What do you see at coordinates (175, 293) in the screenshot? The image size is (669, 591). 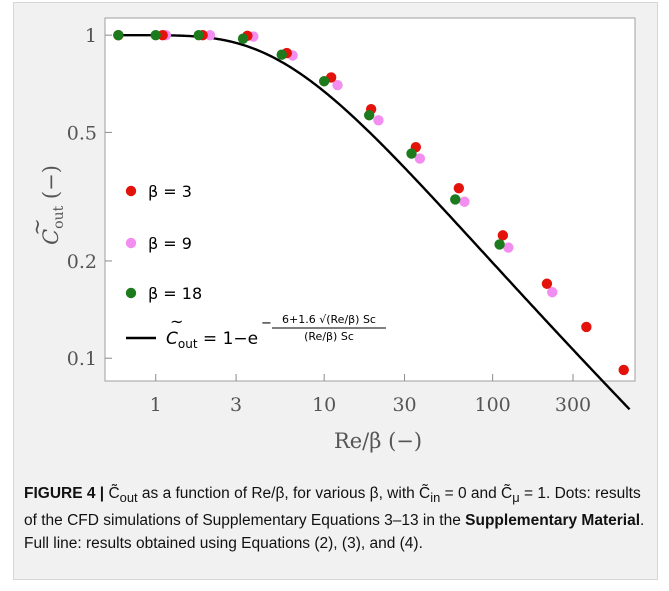 I see `legend-label: β = 18` at bounding box center [175, 293].